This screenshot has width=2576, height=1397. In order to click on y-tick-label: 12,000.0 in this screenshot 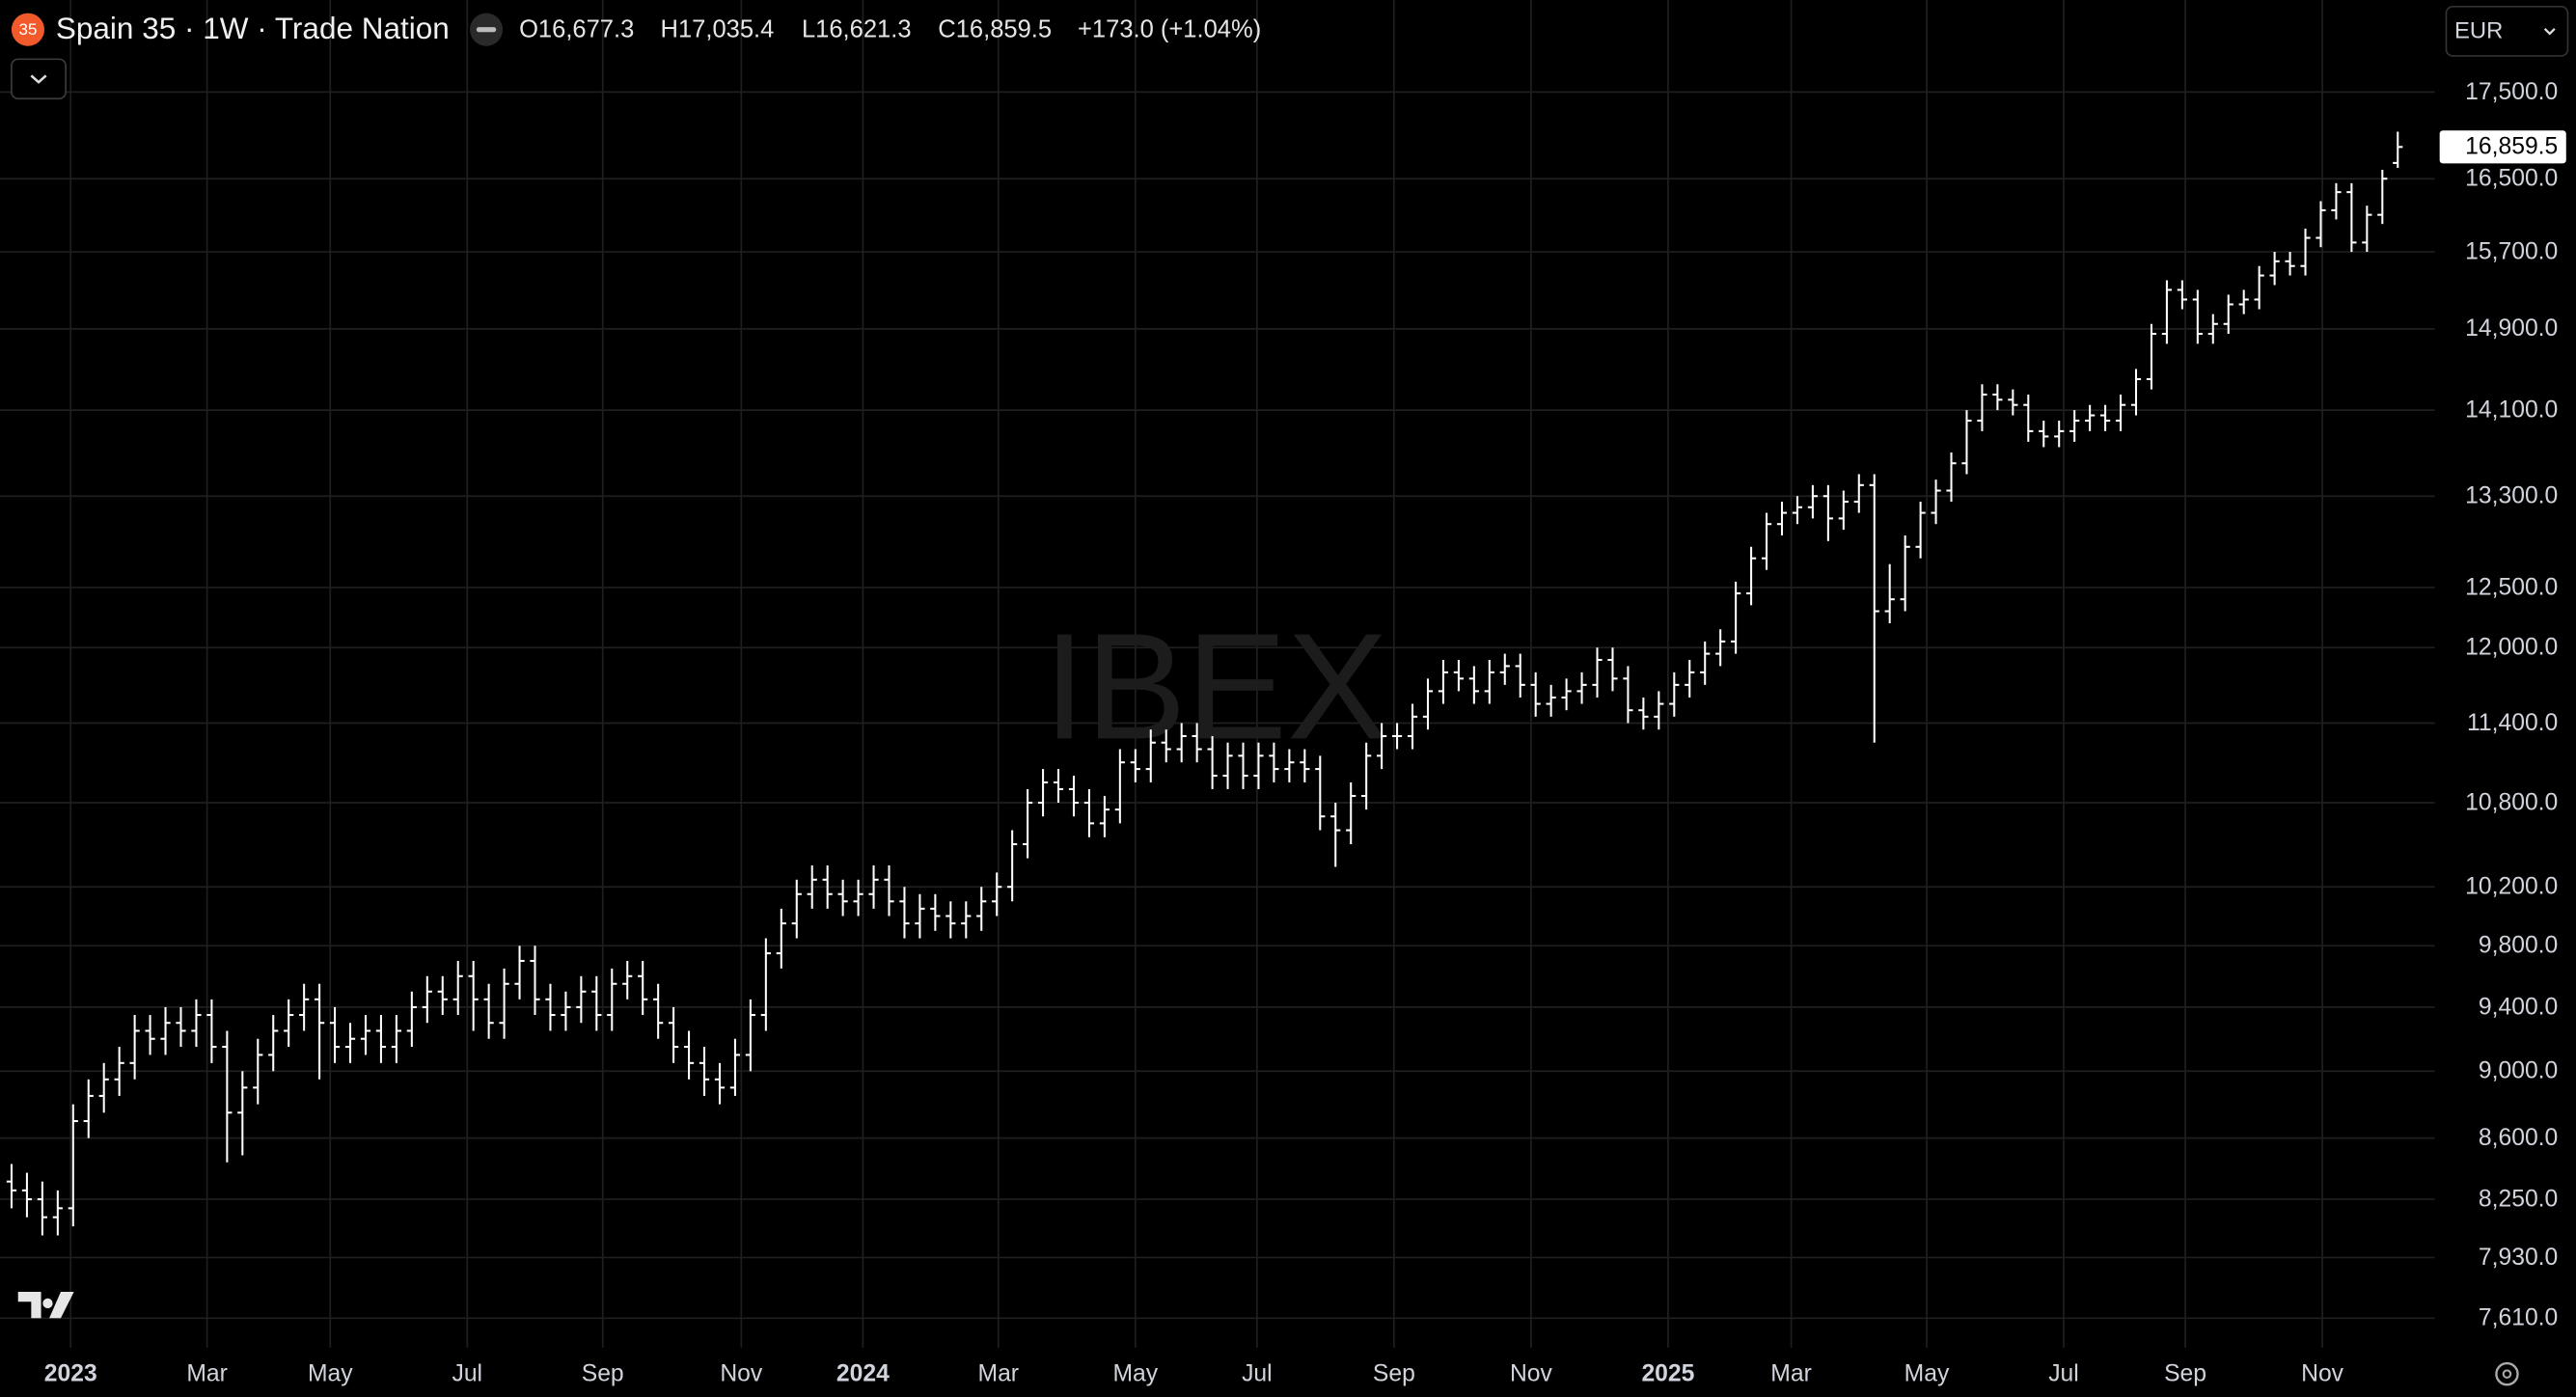, I will do `click(2512, 648)`.